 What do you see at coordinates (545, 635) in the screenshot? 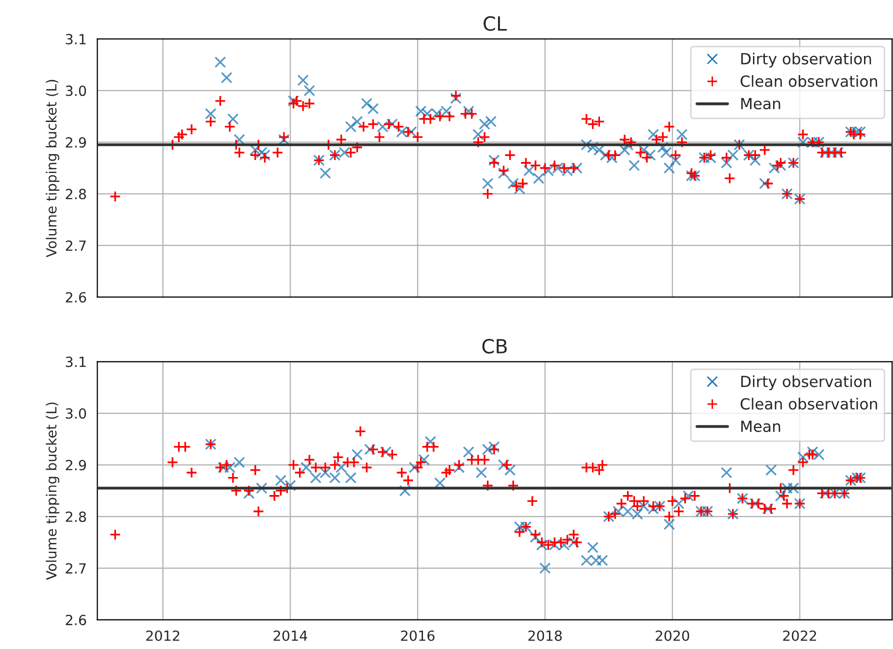
I see `x-tick-label: 2018` at bounding box center [545, 635].